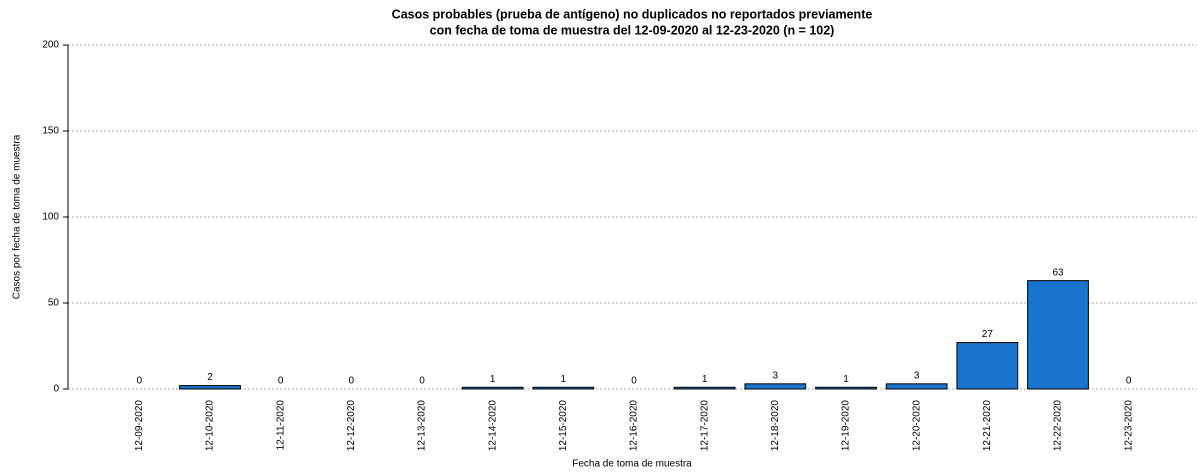  Describe the element at coordinates (280, 425) in the screenshot. I see `x-tick-label: 12-11-2020` at that location.